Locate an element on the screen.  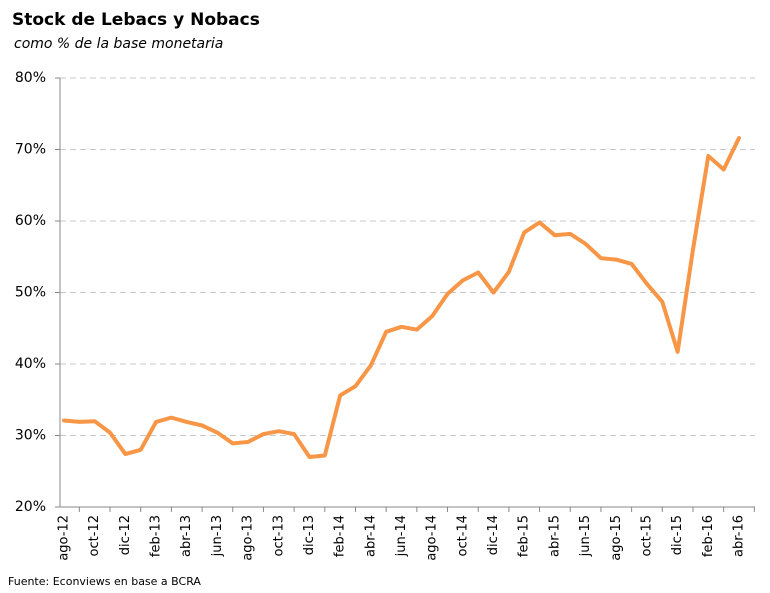
x-tick-label: ago-15 is located at coordinates (616, 538).